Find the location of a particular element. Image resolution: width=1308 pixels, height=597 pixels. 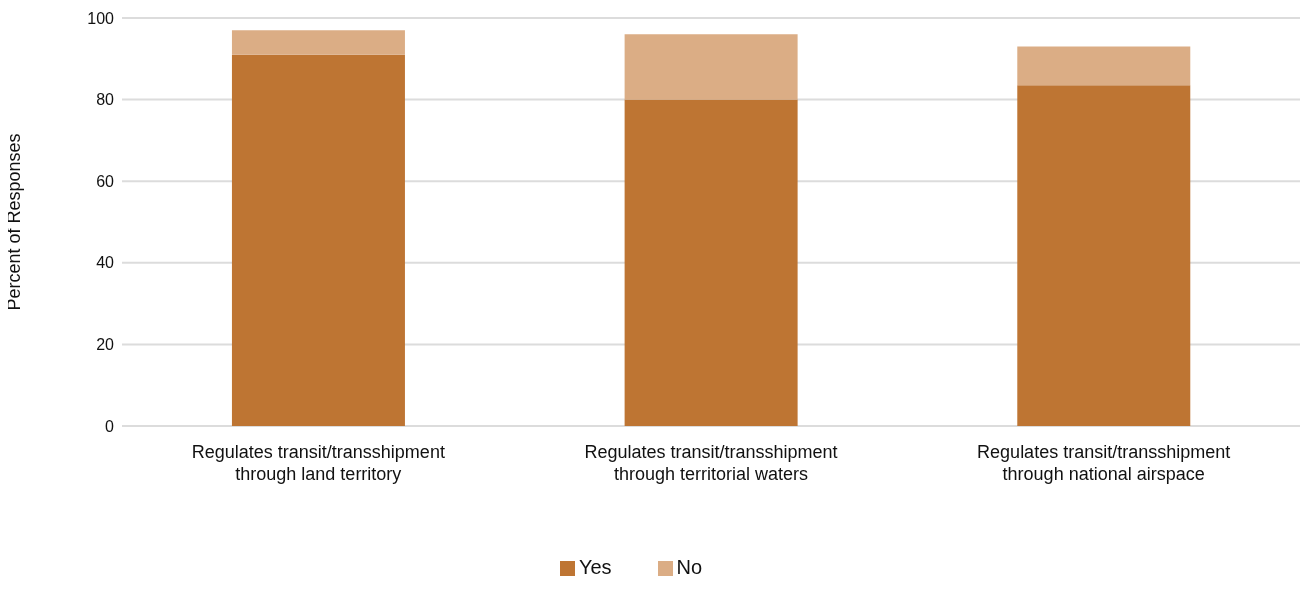

legend-label: Yes is located at coordinates (595, 567).